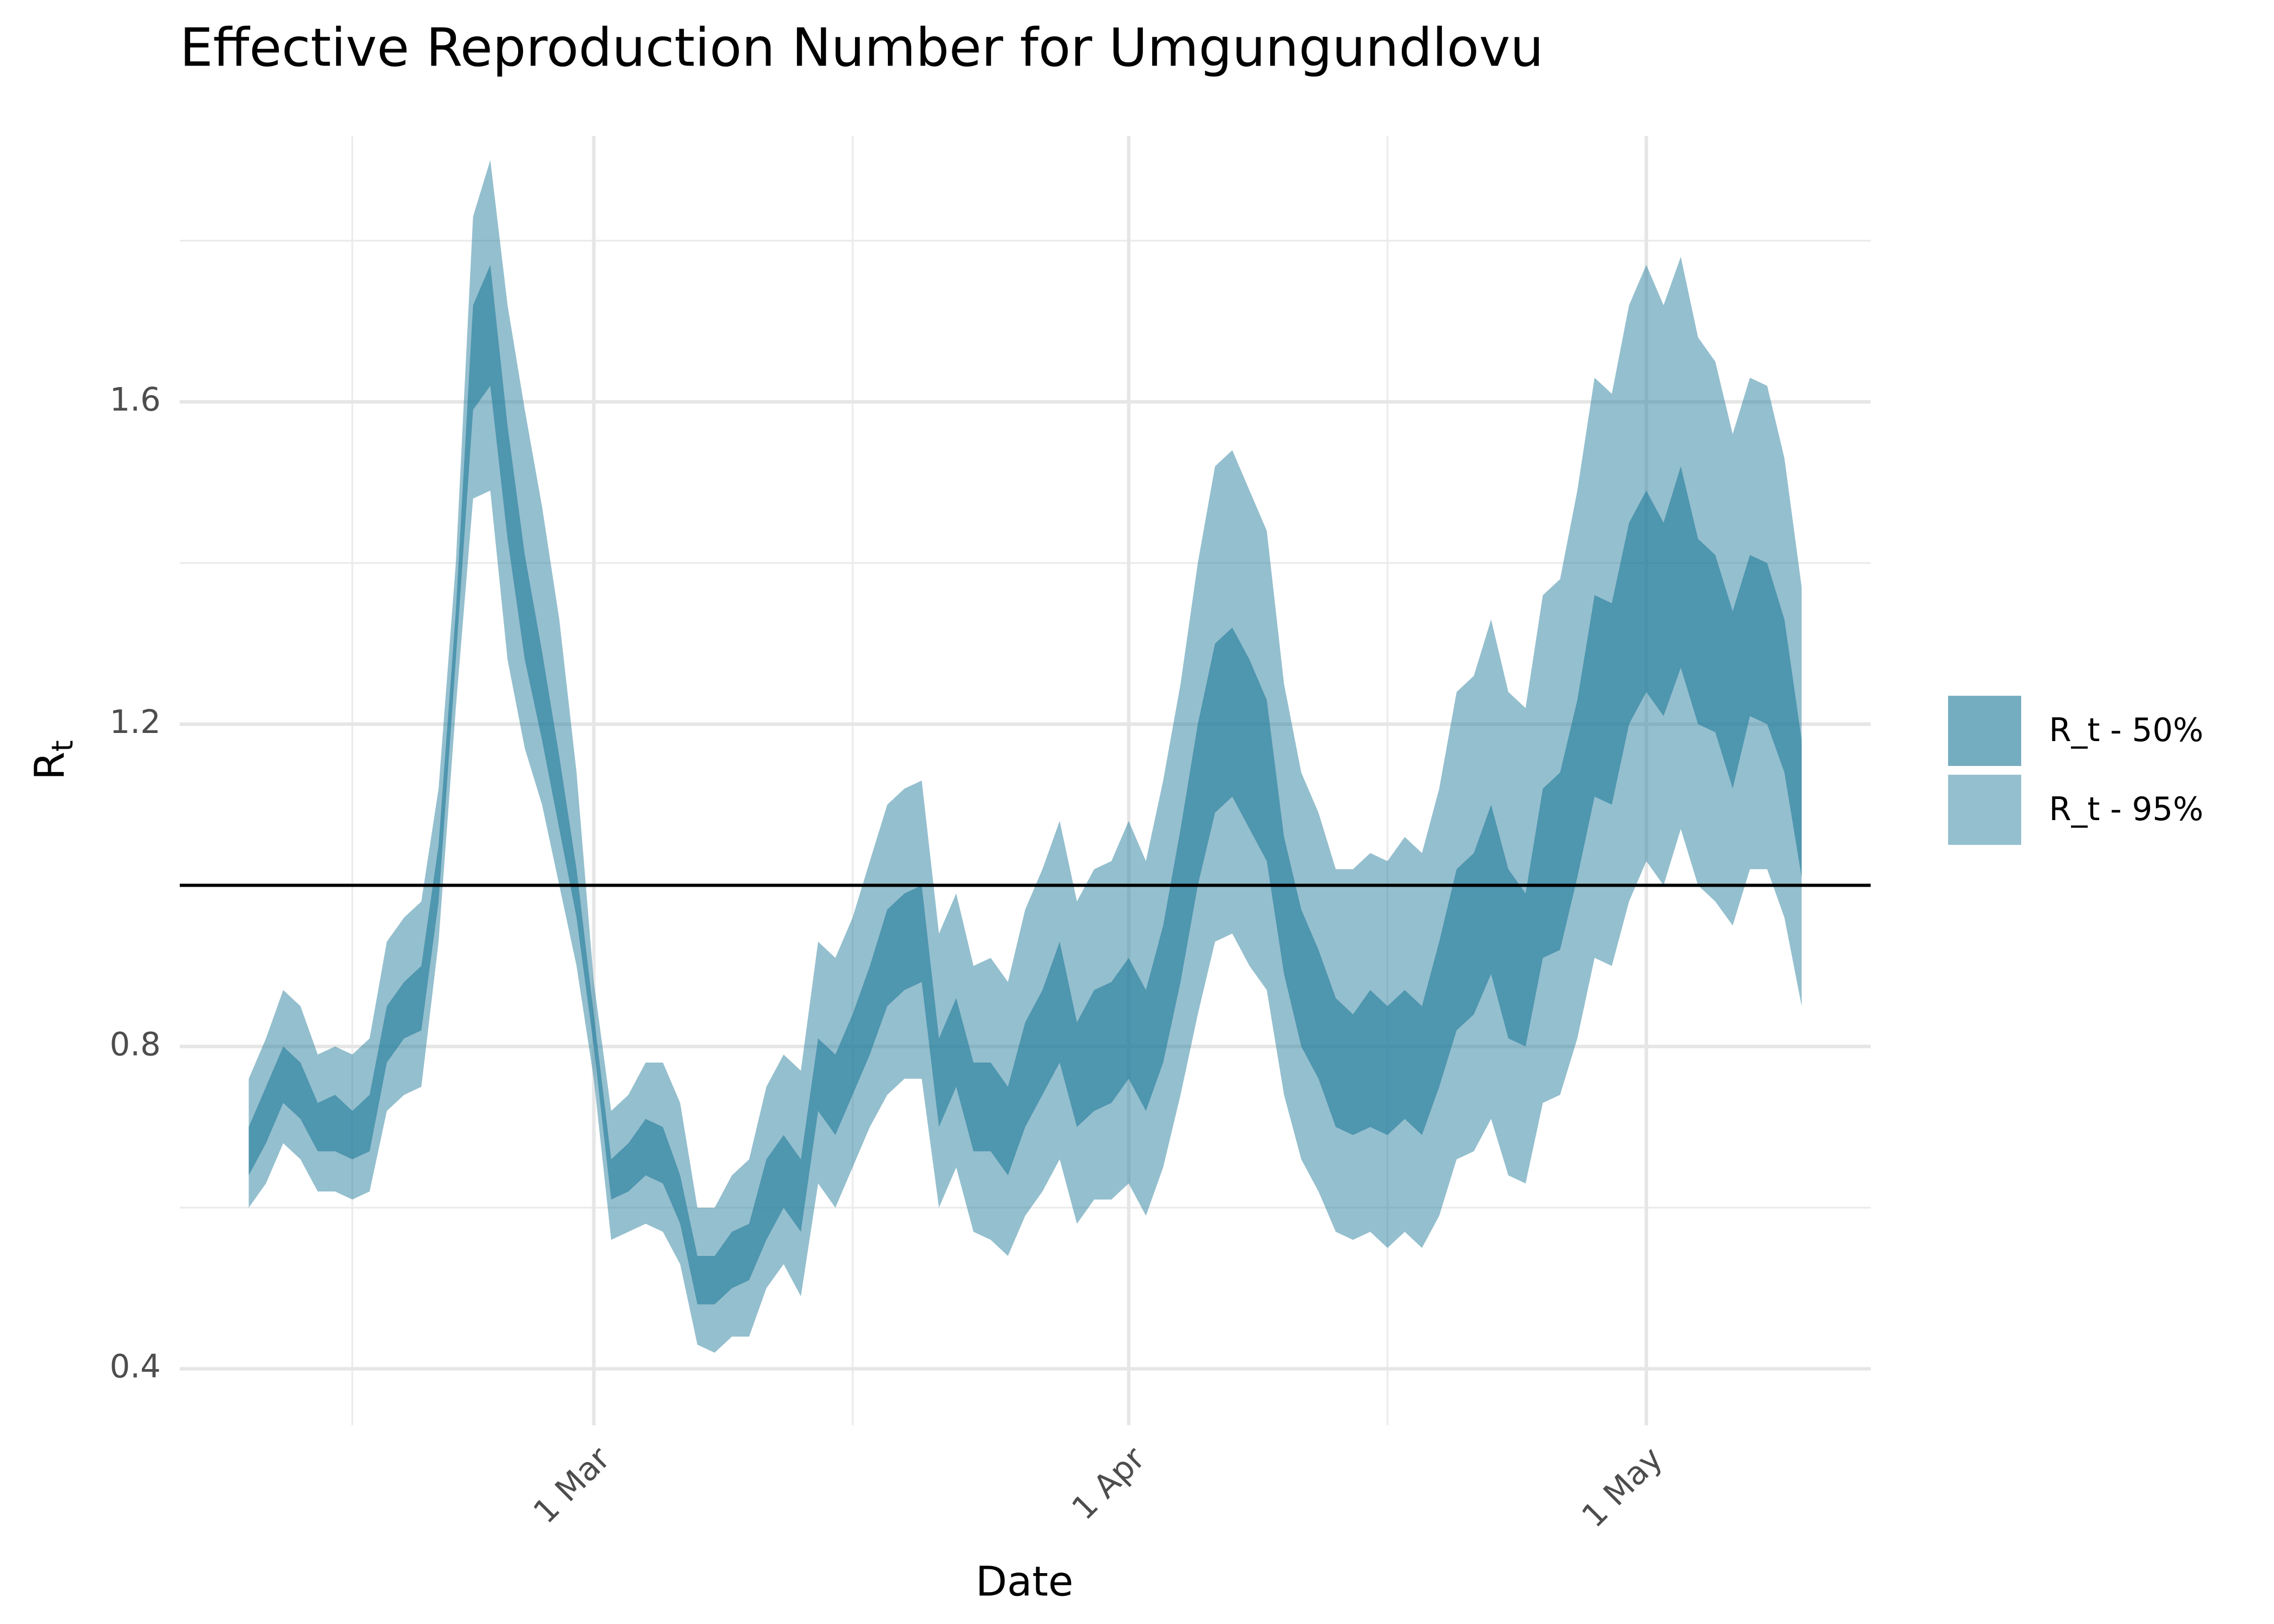 This screenshot has height=1624, width=2274. Describe the element at coordinates (2126, 730) in the screenshot. I see `legend-label: R_t - 50%` at that location.